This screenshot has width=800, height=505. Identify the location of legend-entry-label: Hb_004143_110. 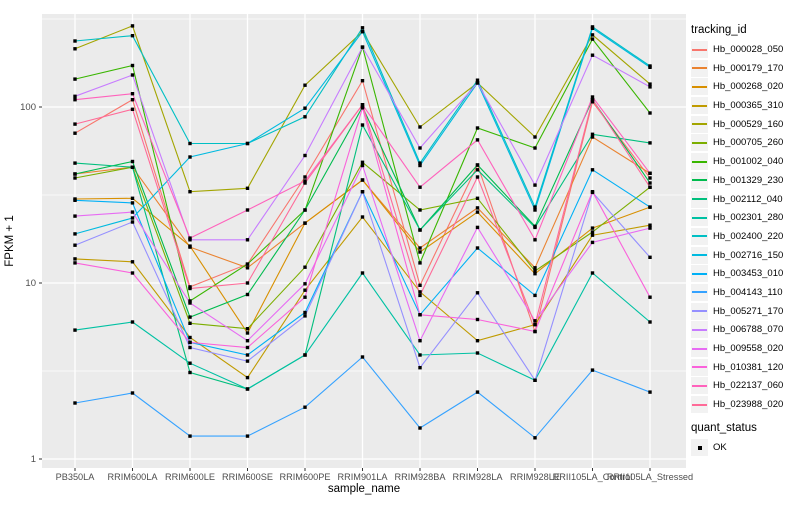
(748, 292).